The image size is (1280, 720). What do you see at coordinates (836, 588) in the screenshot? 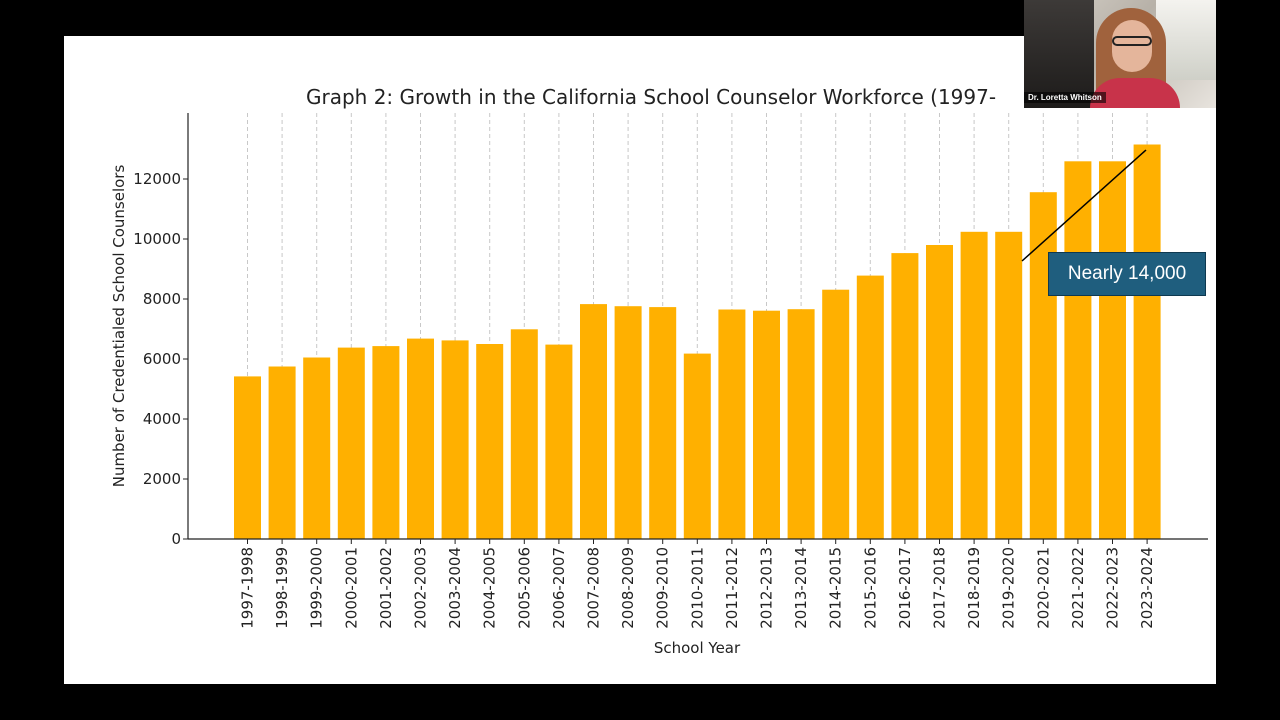
I see `x-tick-label: 2014-2015` at bounding box center [836, 588].